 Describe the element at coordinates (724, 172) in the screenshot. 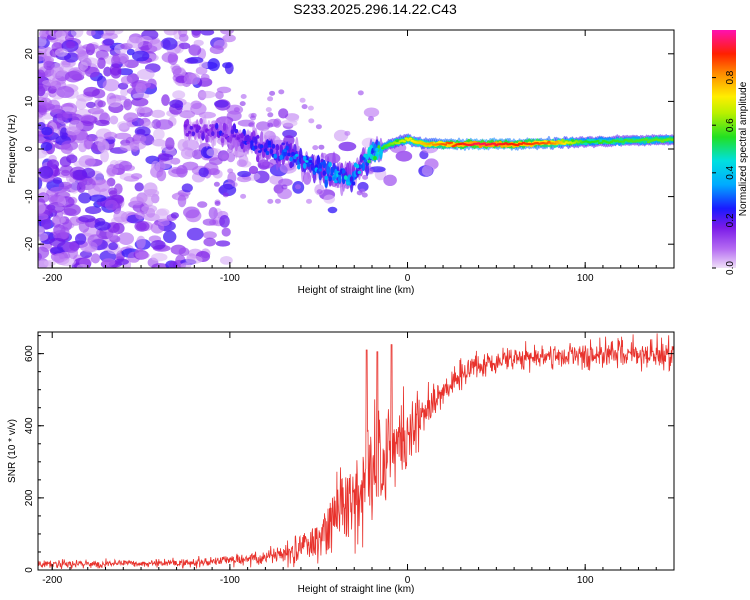

I see `colorbar-ticks: 0.0 0.2 0.4 0.6 0.8` at that location.